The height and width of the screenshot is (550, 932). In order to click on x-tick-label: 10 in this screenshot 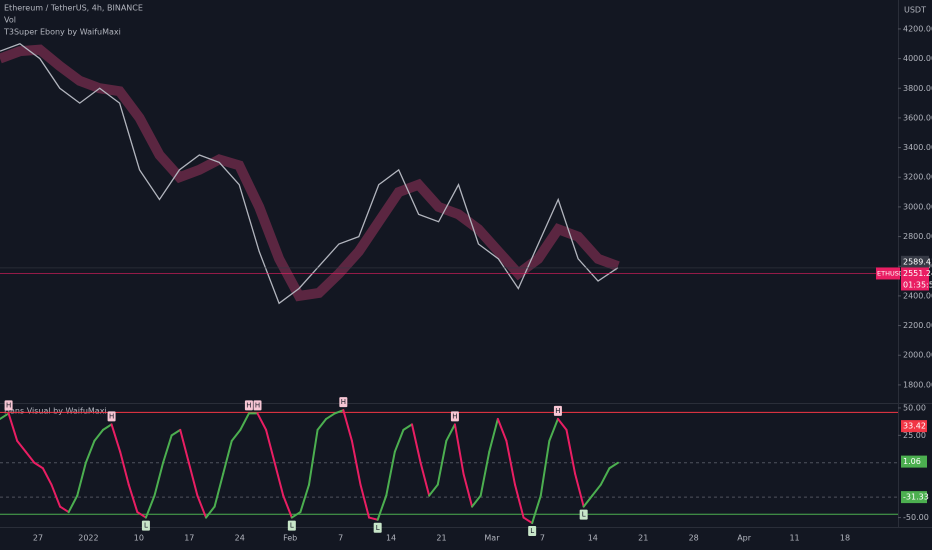, I will do `click(139, 538)`.